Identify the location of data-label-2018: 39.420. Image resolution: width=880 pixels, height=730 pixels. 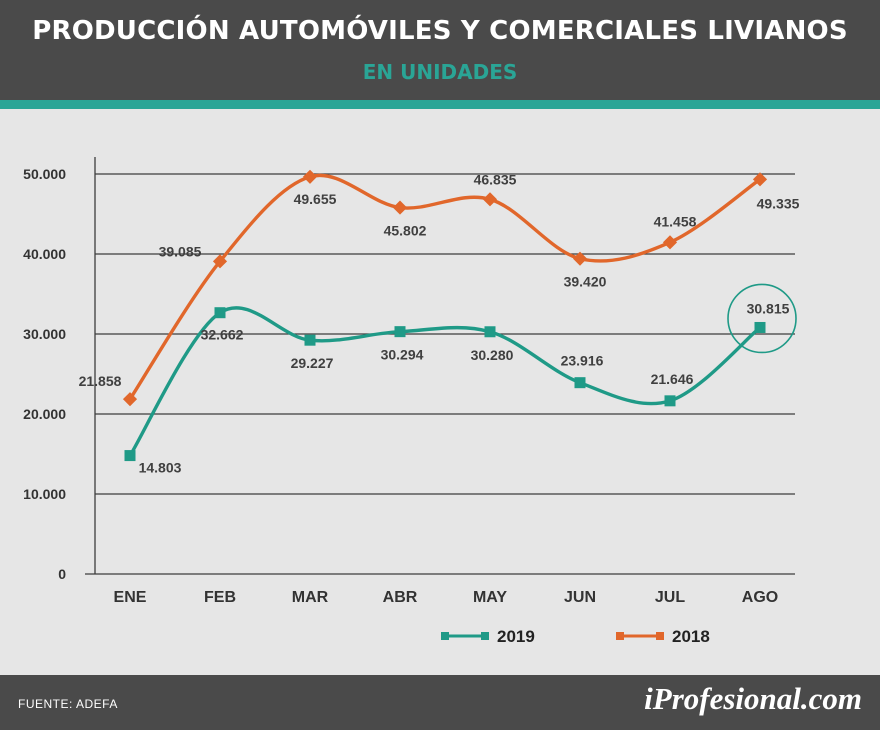
(585, 282).